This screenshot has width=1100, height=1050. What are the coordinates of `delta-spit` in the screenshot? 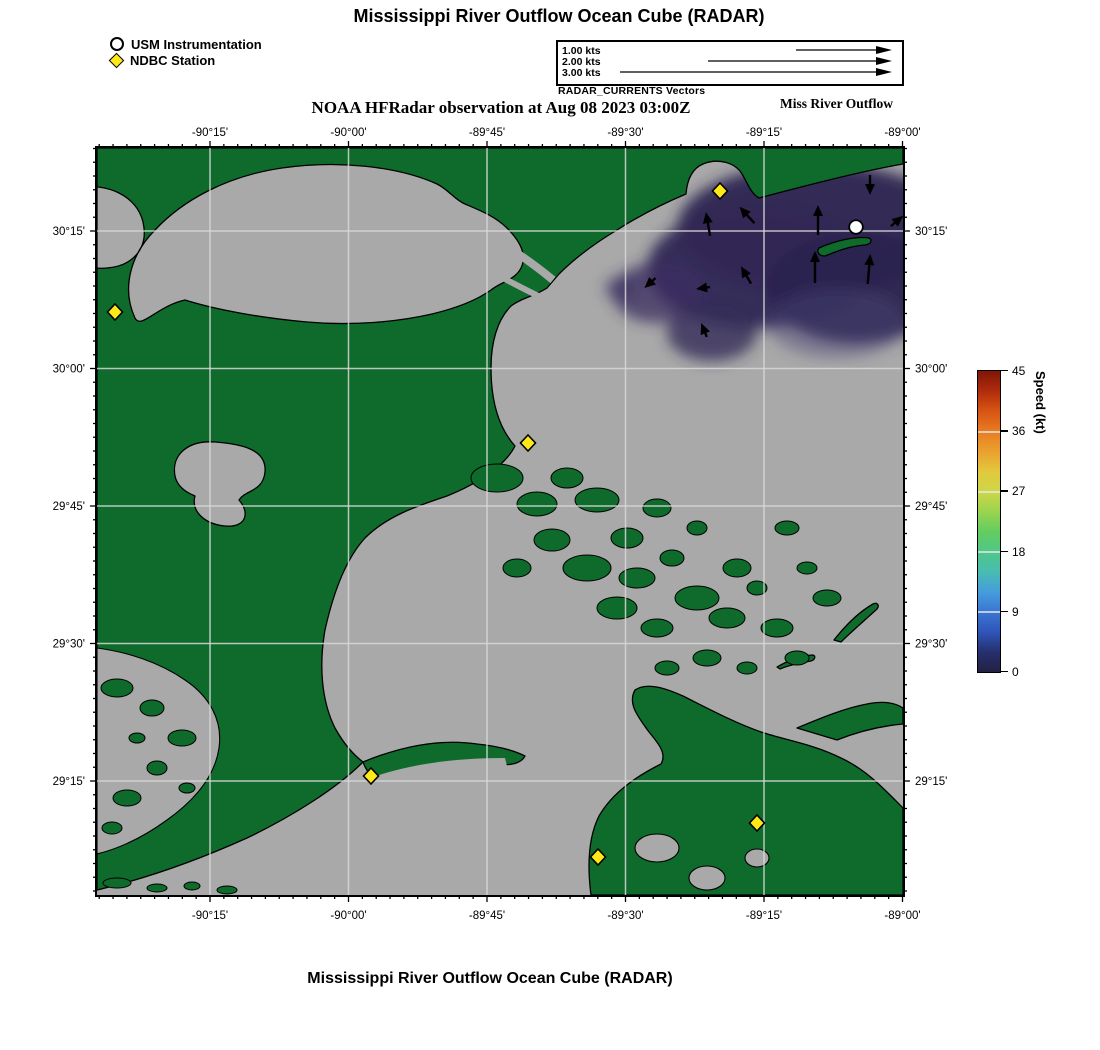 It's located at (849, 721).